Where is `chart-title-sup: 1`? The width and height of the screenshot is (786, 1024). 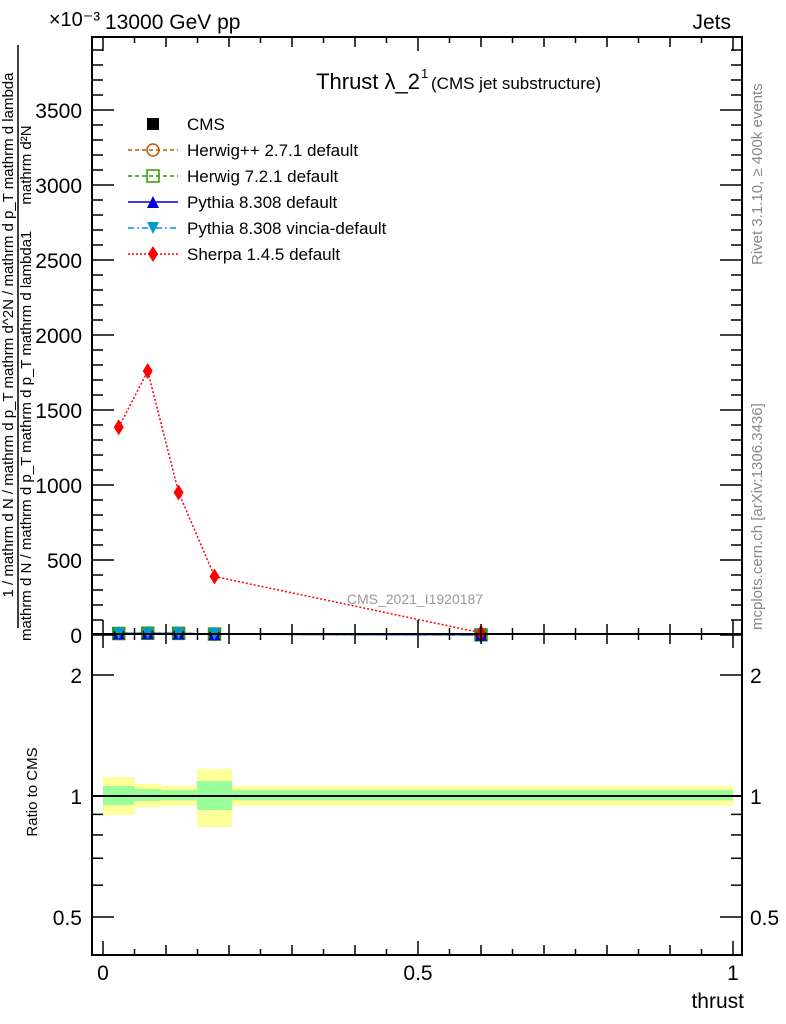
chart-title-sup: 1 is located at coordinates (424, 73).